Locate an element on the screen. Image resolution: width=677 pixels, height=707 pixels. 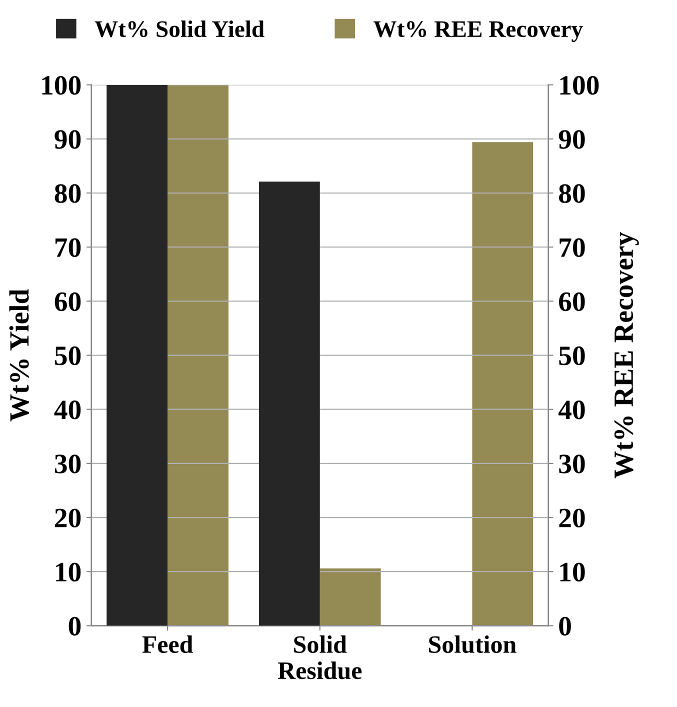
x-tick-label: Solid Residue is located at coordinates (320, 657).